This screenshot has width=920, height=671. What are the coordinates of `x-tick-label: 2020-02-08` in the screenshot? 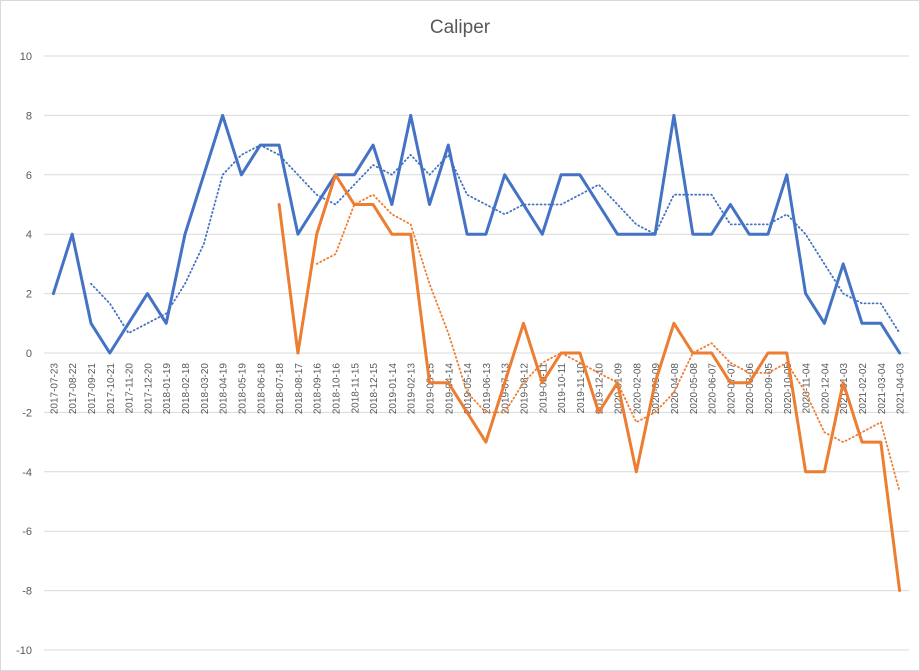 It's located at (637, 389).